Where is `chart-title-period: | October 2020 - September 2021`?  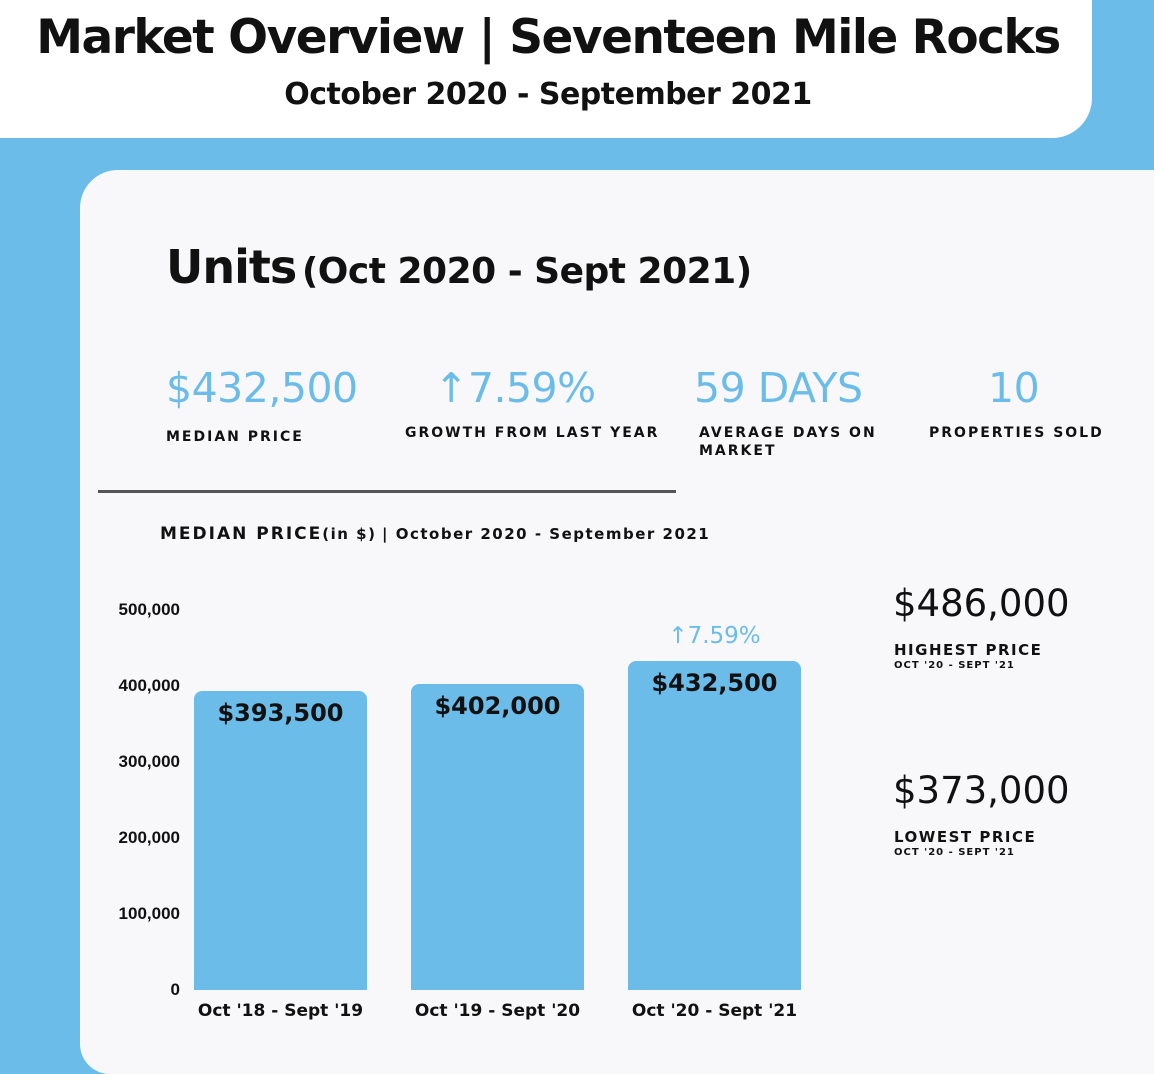
chart-title-period: | October 2020 - September 2021 is located at coordinates (546, 534).